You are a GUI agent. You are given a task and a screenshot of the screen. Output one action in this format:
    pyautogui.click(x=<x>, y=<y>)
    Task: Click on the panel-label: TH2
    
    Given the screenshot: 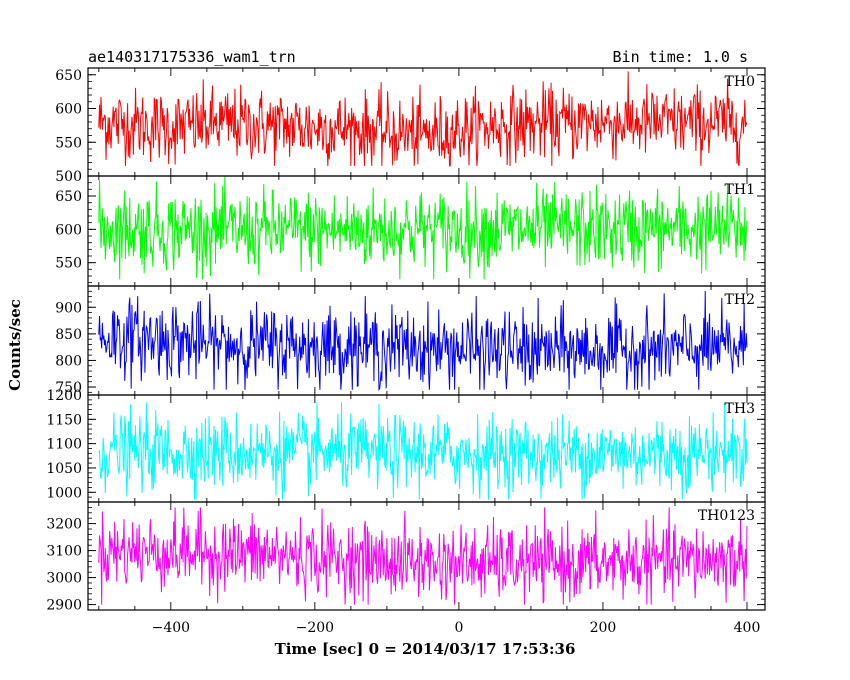 What is the action you would take?
    pyautogui.click(x=740, y=300)
    